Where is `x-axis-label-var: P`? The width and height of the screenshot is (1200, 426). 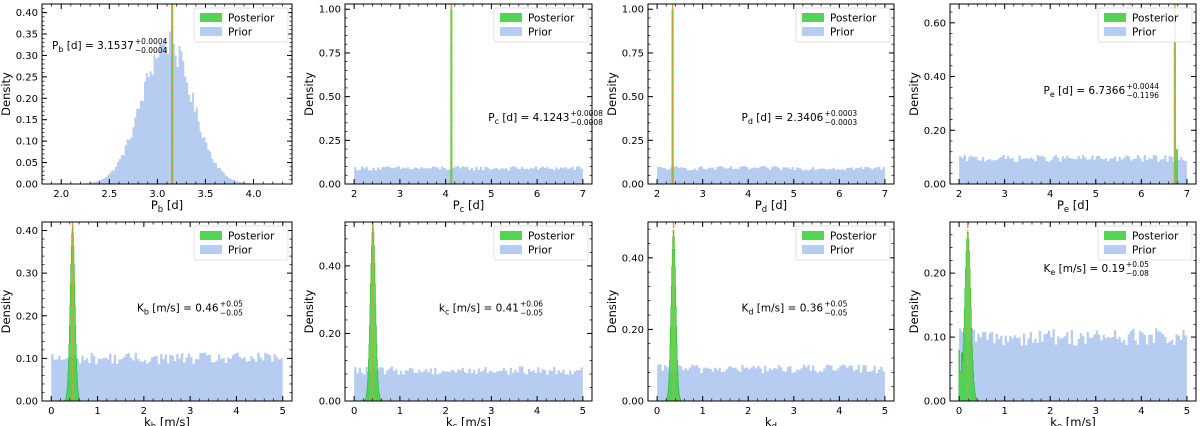 x-axis-label-var: P is located at coordinates (456, 205).